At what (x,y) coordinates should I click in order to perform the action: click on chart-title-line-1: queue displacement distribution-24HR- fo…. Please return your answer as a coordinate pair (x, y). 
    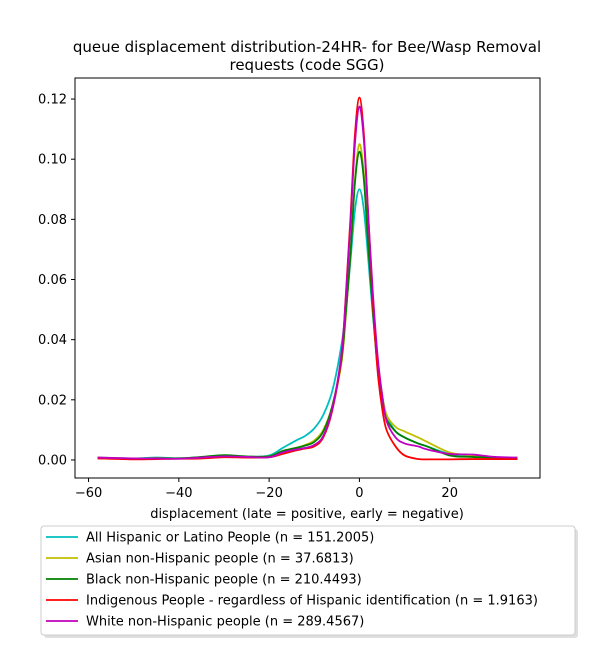
    Looking at the image, I should click on (307, 47).